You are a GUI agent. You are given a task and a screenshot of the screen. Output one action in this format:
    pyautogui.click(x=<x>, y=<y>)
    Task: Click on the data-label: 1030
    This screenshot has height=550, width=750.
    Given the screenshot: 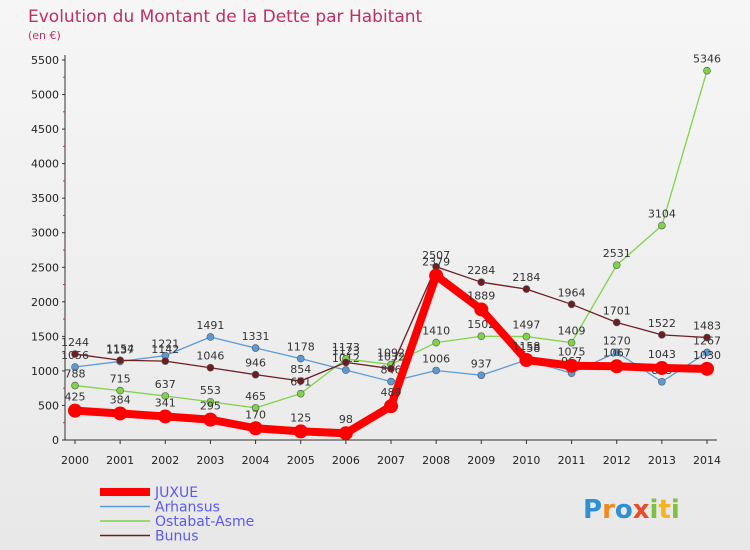 What is the action you would take?
    pyautogui.click(x=707, y=355)
    